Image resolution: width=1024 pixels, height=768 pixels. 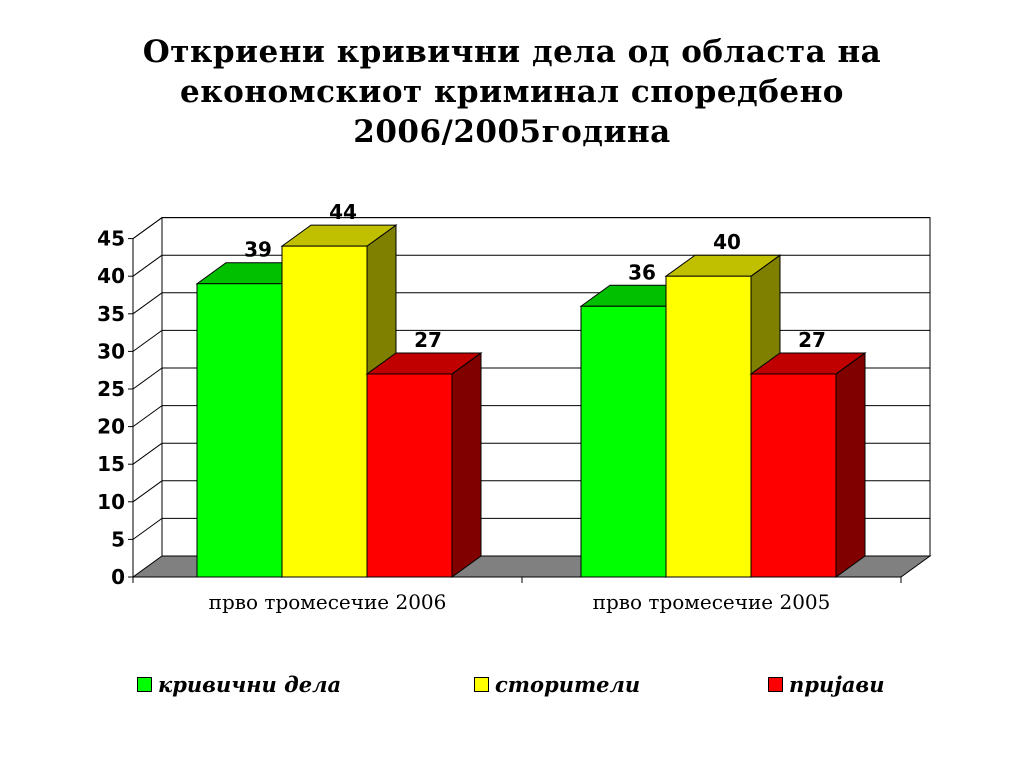 I want to click on legend-item-storiteli: сторители, so click(x=557, y=684).